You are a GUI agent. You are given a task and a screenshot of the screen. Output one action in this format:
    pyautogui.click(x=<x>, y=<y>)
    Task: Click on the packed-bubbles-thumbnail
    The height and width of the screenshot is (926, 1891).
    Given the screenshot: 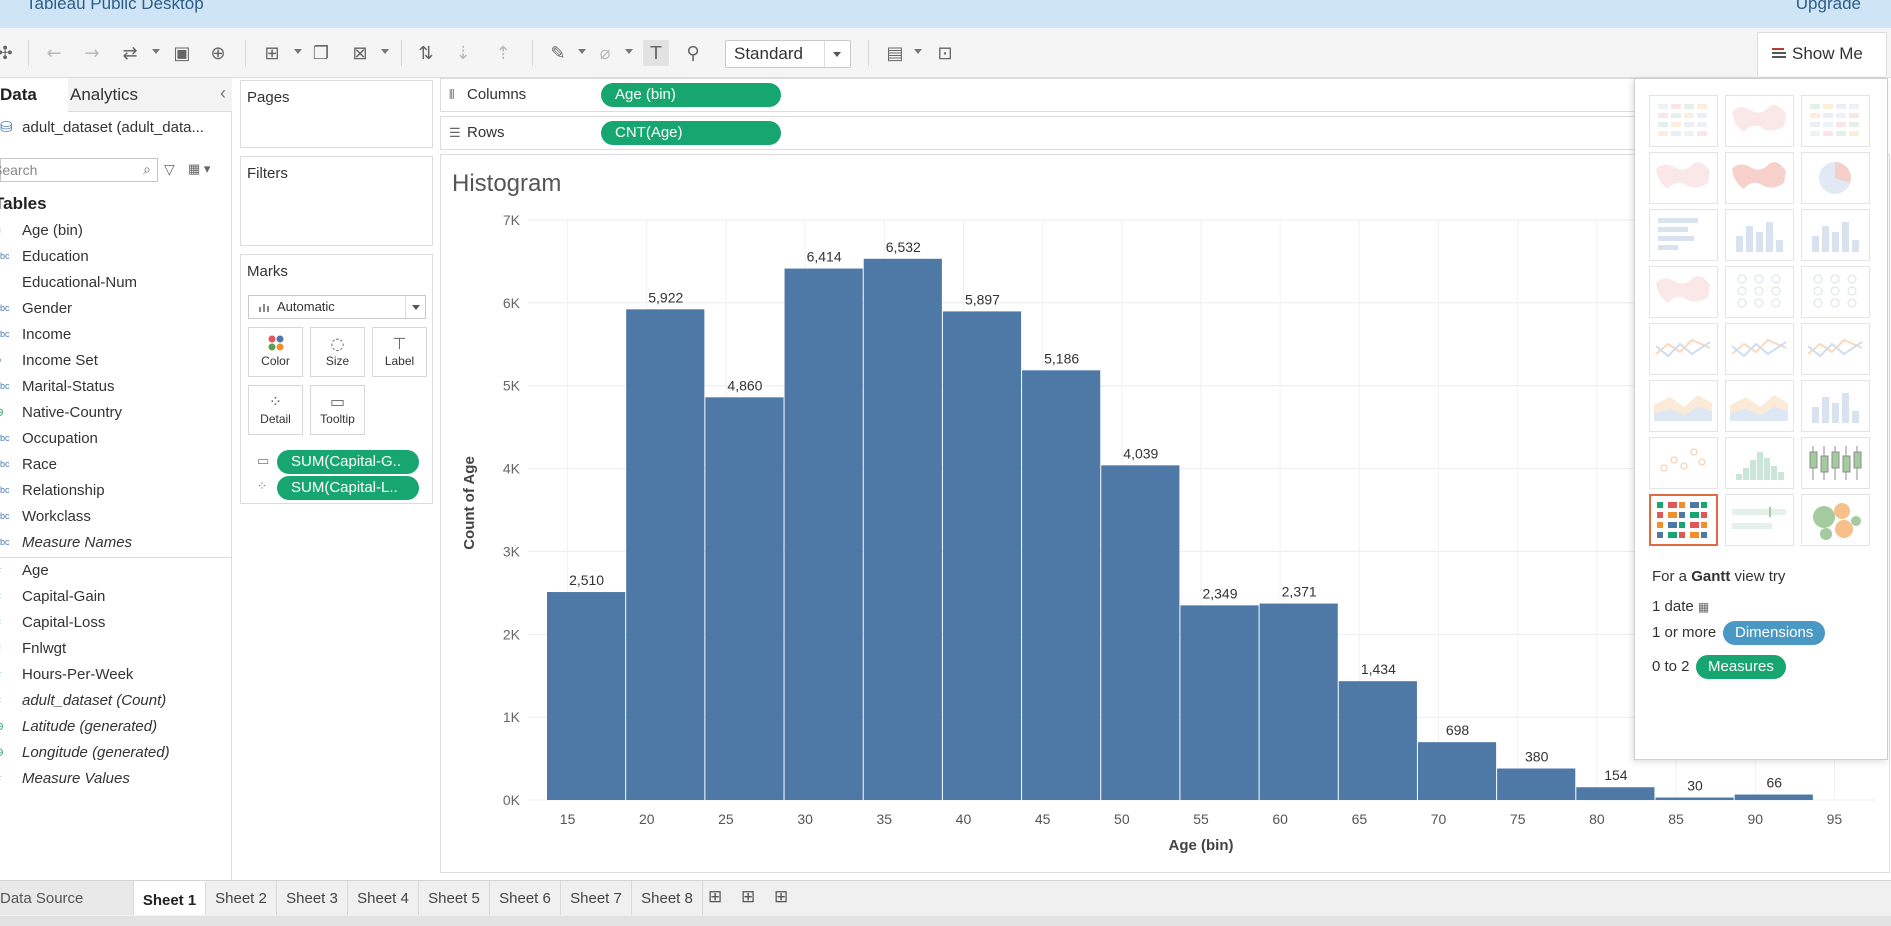 What is the action you would take?
    pyautogui.click(x=1835, y=520)
    